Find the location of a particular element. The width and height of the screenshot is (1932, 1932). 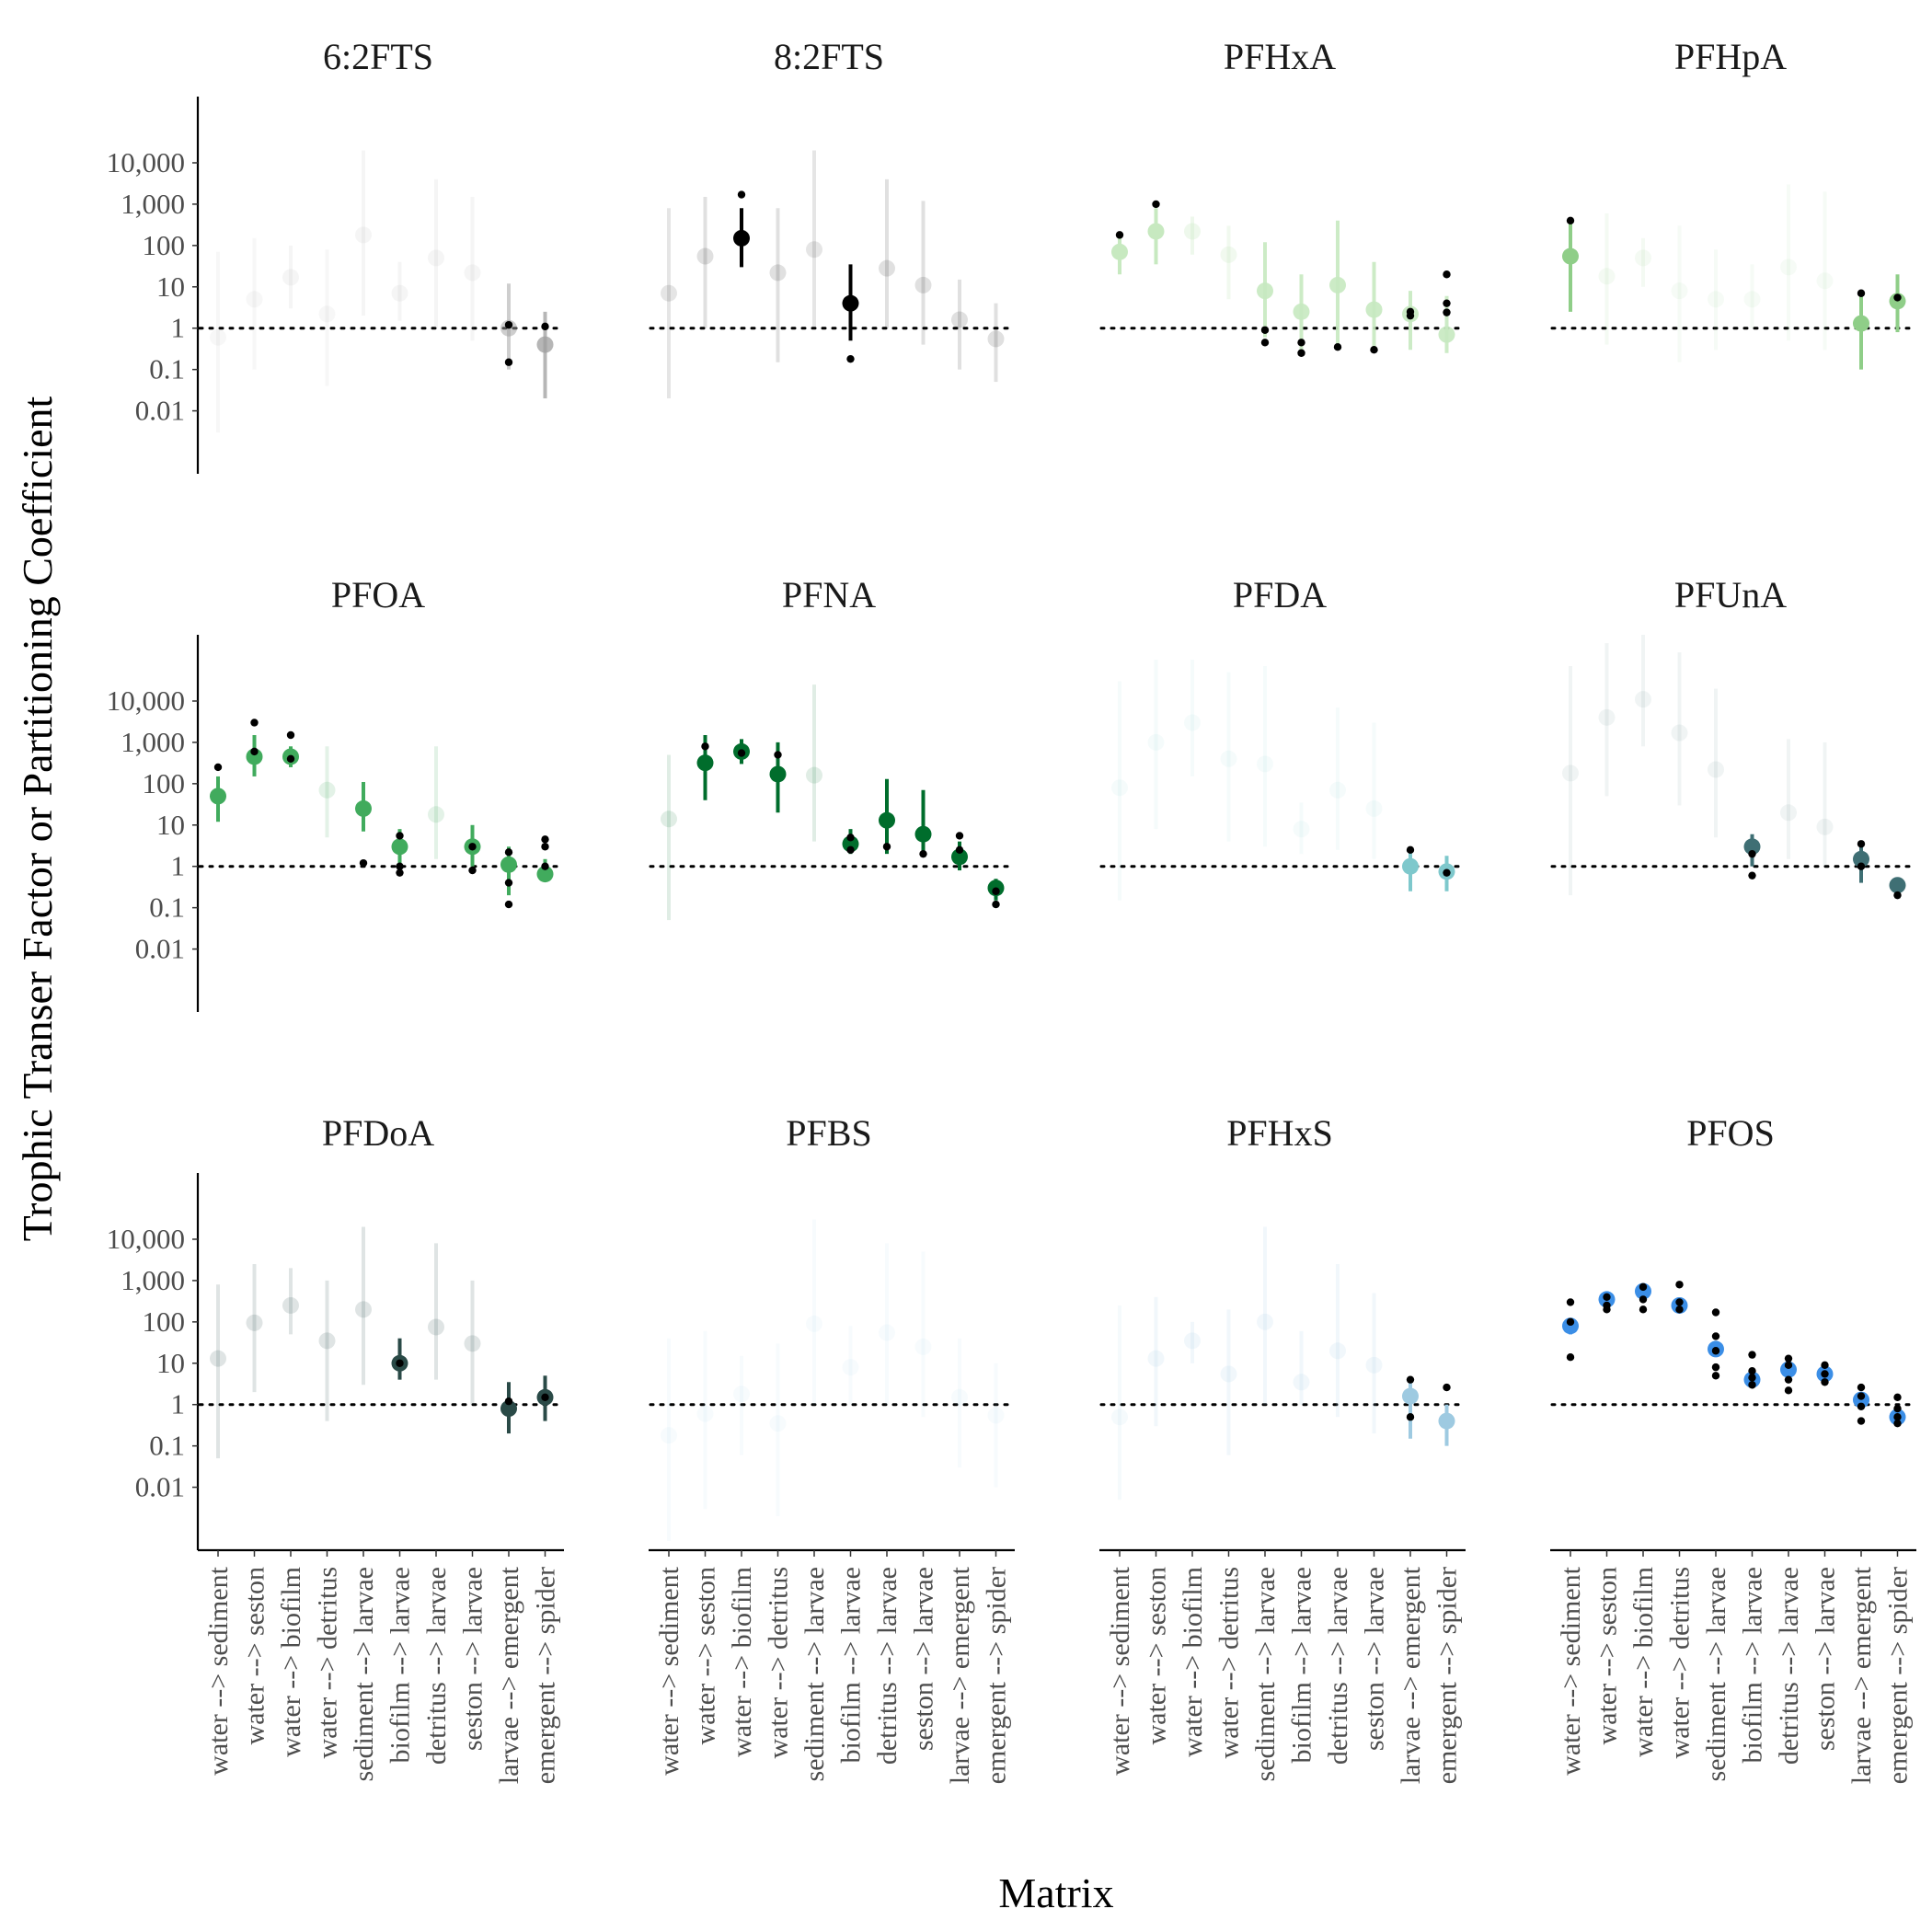

x-tick-label: sediment --> larvae is located at coordinates (1265, 1674).